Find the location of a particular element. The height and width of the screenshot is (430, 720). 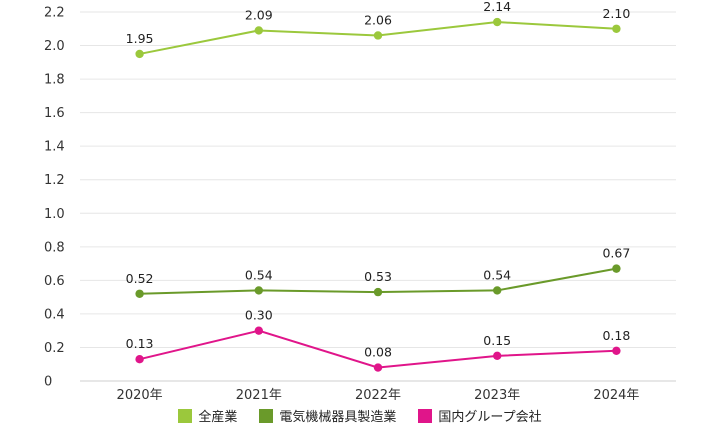

x-tick-label-3: 2023年 is located at coordinates (497, 394).